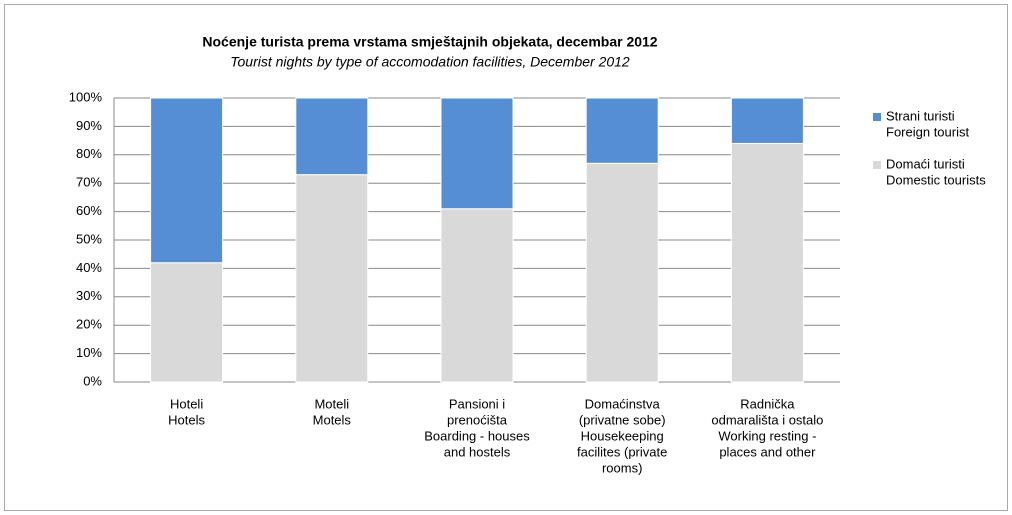 This screenshot has height=515, width=1012. I want to click on x-tick-label: facilites (private, so click(622, 451).